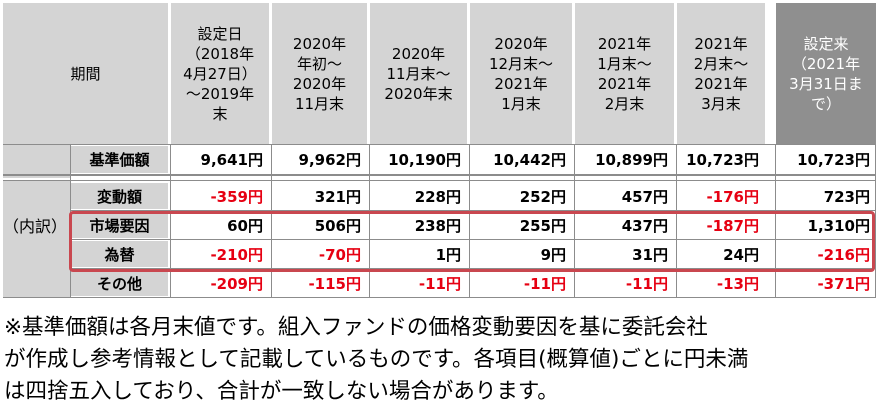 This screenshot has width=881, height=413. Describe the element at coordinates (521, 225) in the screenshot. I see `value-cell: 255円` at that location.